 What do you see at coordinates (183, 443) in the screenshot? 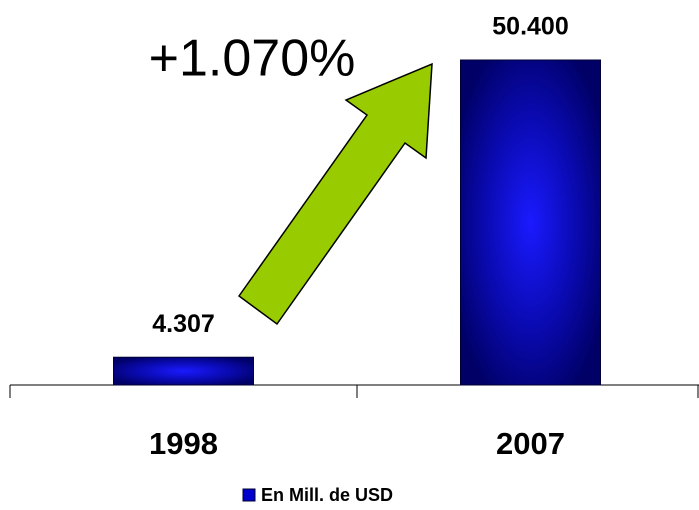
I see `x-tick-label: 1998` at bounding box center [183, 443].